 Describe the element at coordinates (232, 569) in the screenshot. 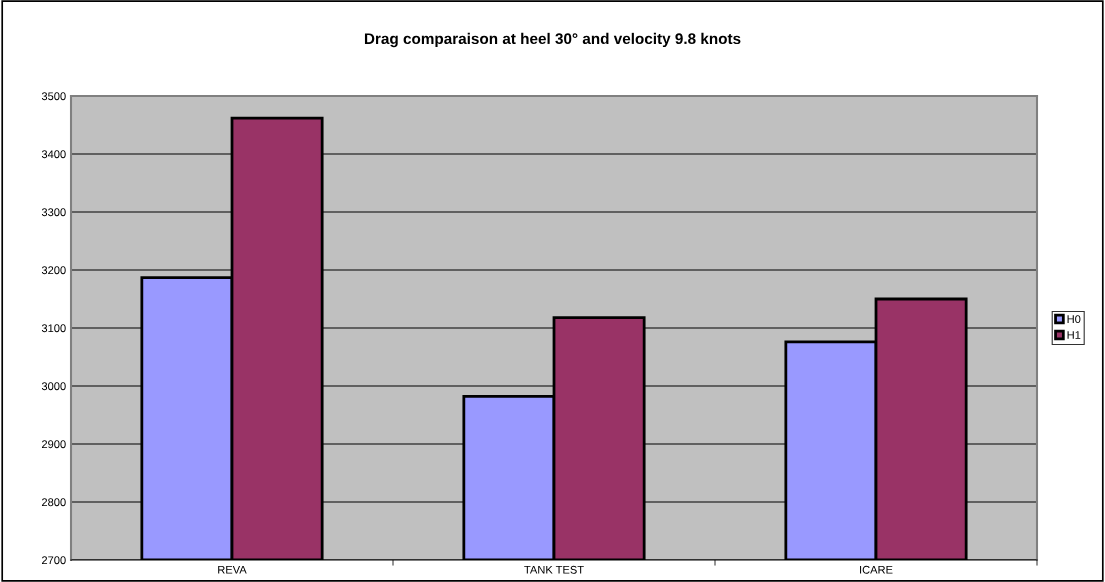

I see `x-tick-label: REVA` at that location.